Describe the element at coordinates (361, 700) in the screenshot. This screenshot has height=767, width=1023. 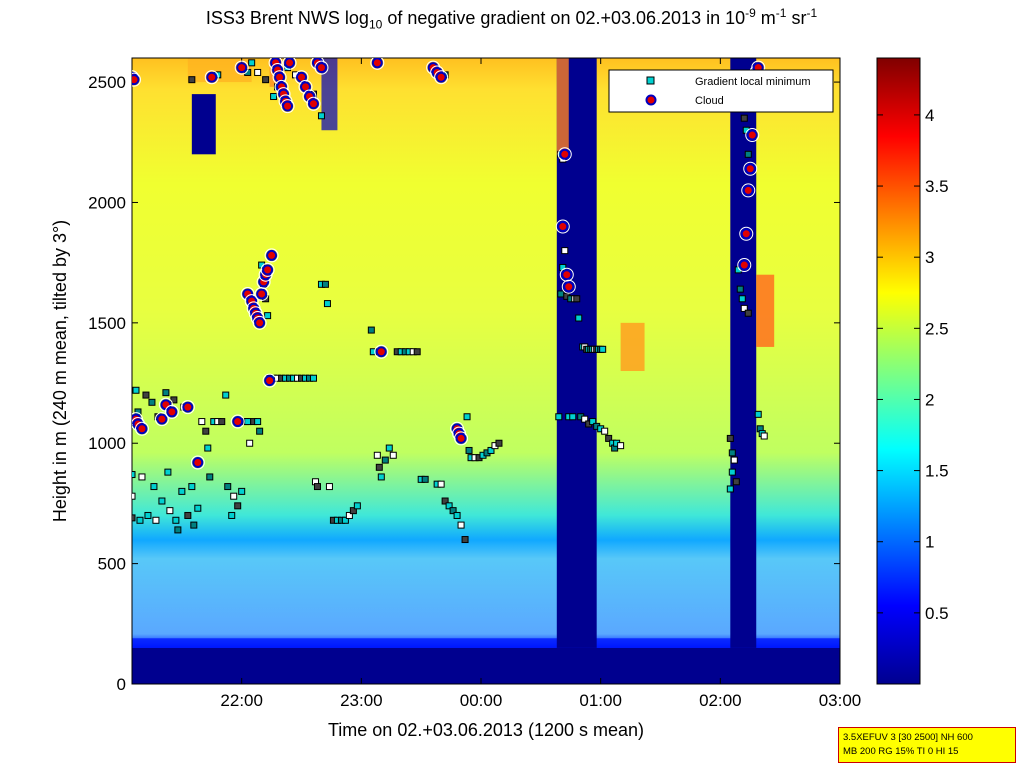
I see `x-tick-label: 23:00` at that location.